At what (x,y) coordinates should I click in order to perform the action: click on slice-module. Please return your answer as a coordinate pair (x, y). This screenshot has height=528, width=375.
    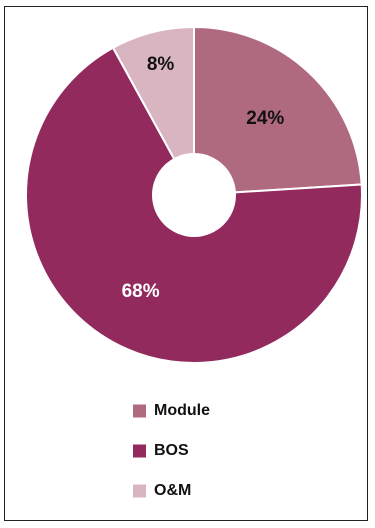
    Looking at the image, I should click on (278, 111).